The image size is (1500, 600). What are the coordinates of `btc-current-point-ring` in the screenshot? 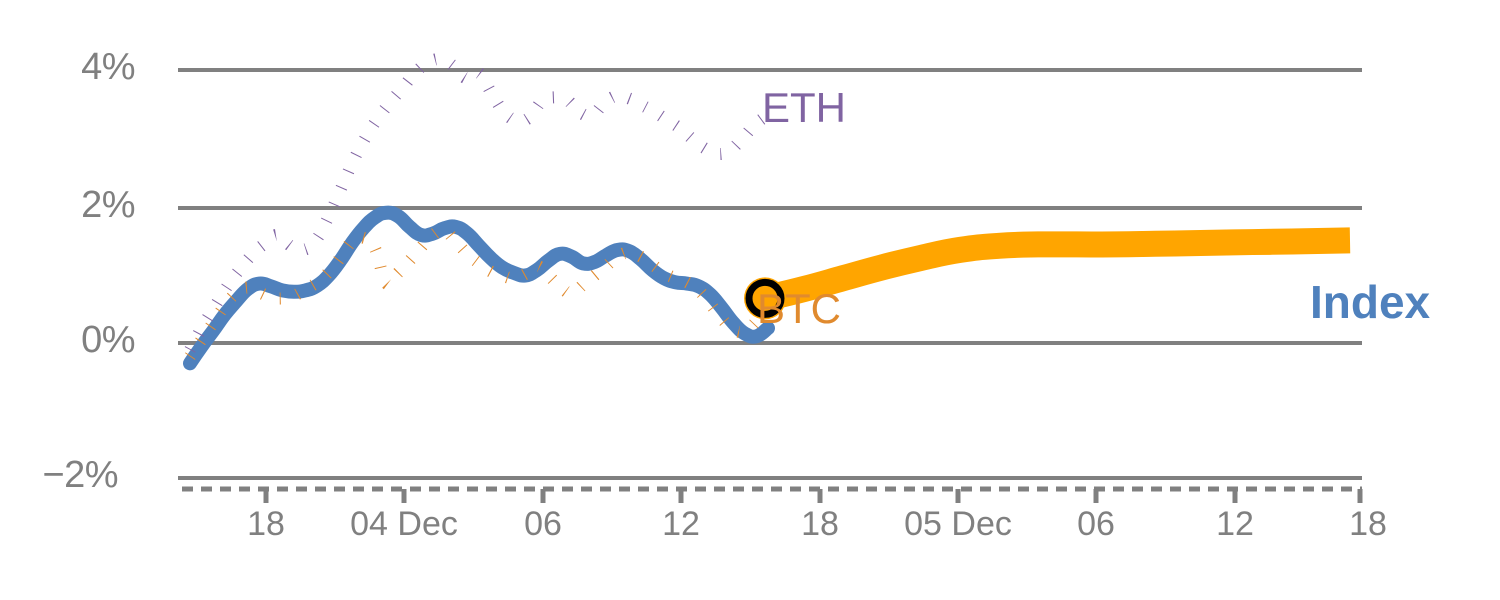 It's located at (765, 298).